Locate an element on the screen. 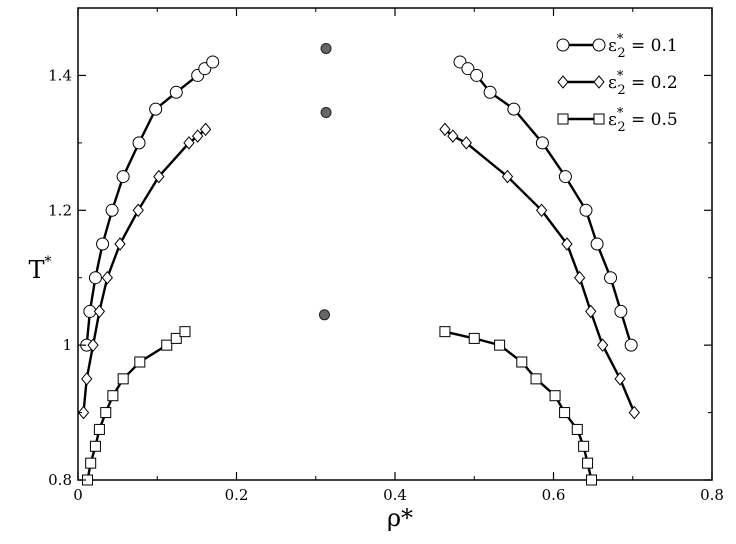 This screenshot has width=736, height=544. x-tick-label: 0.6 is located at coordinates (554, 495).